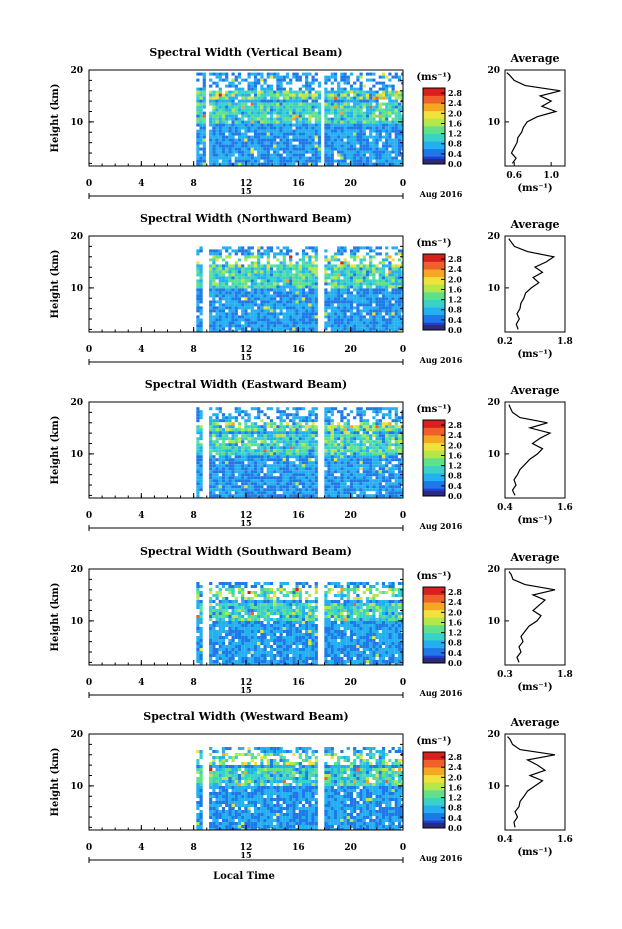 Image resolution: width=622 pixels, height=929 pixels. I want to click on colorbar-segment, so click(434, 311).